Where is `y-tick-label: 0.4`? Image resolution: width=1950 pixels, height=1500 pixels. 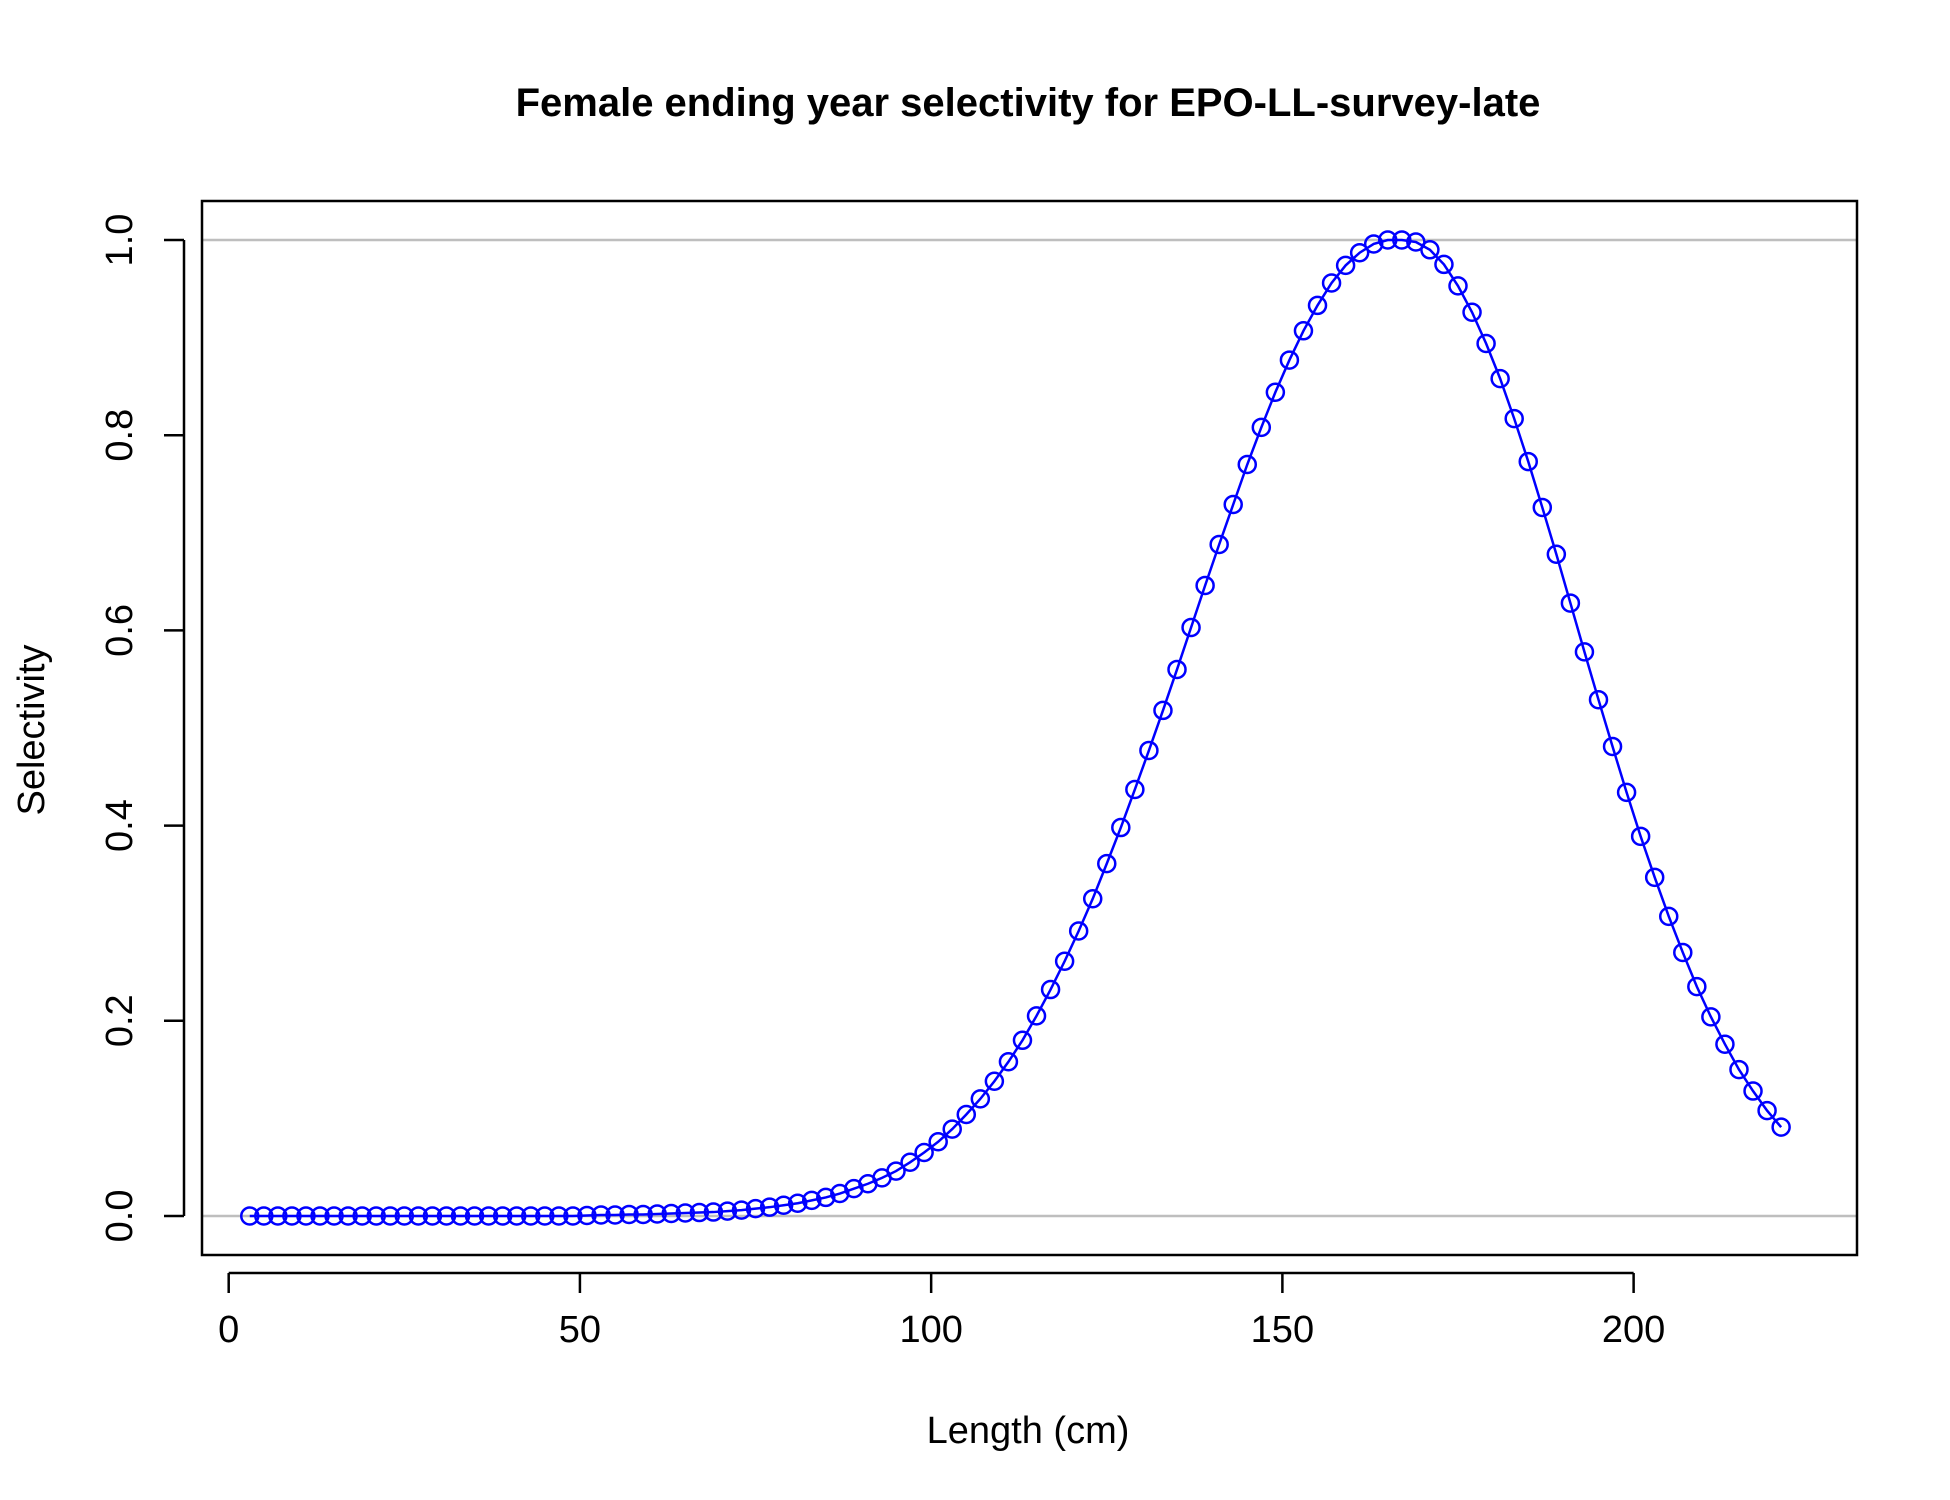 y-tick-label: 0.4 is located at coordinates (120, 825).